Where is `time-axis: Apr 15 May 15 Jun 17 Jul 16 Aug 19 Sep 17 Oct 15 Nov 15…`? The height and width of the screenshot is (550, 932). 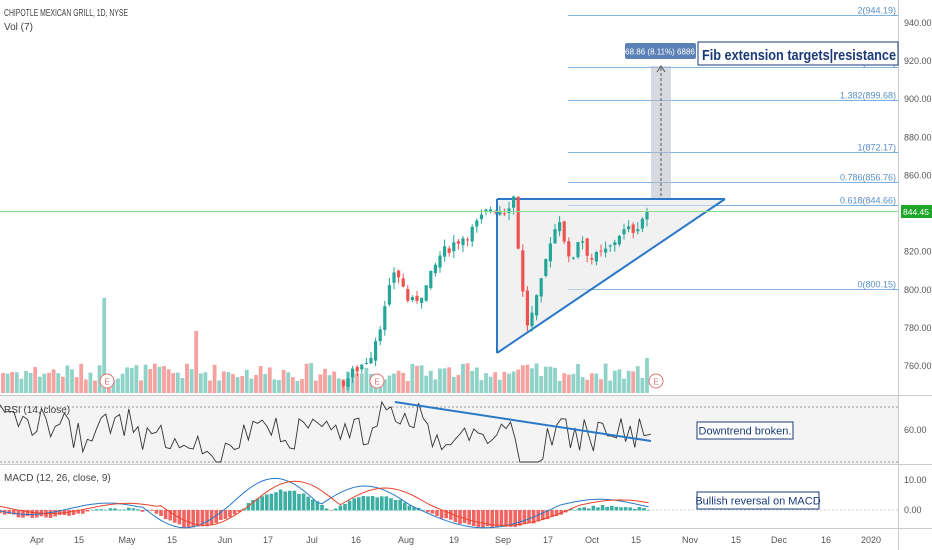 time-axis: Apr 15 May 15 Jun 17 Jul 16 Aug 19 Sep 17 Oct 15 Nov 15… is located at coordinates (455, 540).